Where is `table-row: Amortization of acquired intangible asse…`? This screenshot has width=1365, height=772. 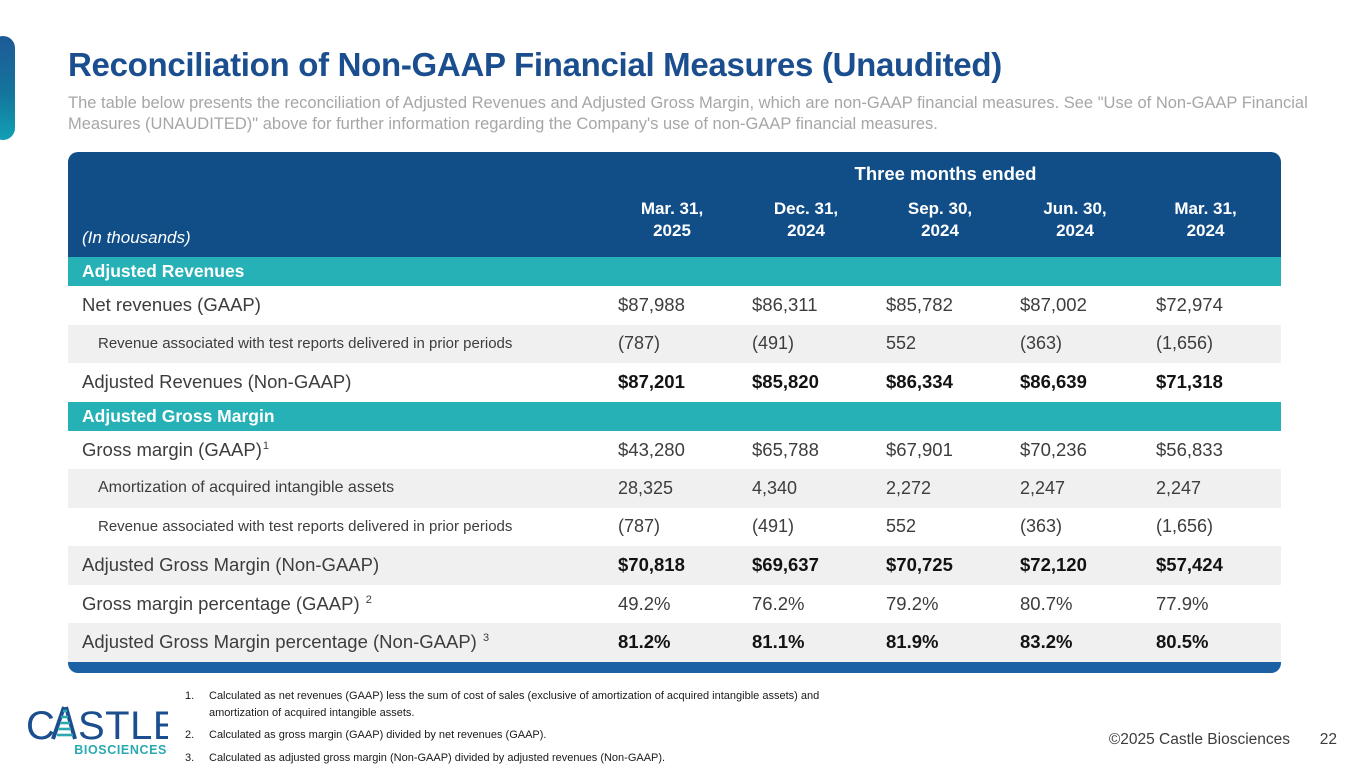
table-row: Amortization of acquired intangible asse… is located at coordinates (674, 488).